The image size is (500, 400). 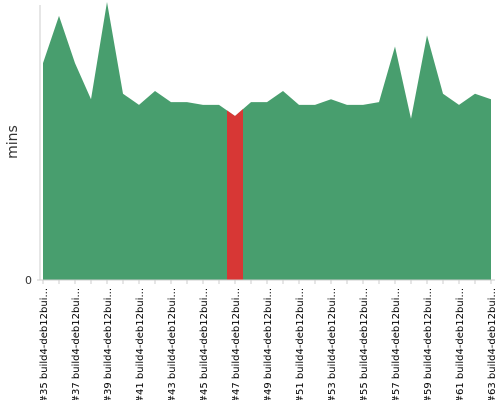 I want to click on y-tick-label: 0, so click(x=28, y=280).